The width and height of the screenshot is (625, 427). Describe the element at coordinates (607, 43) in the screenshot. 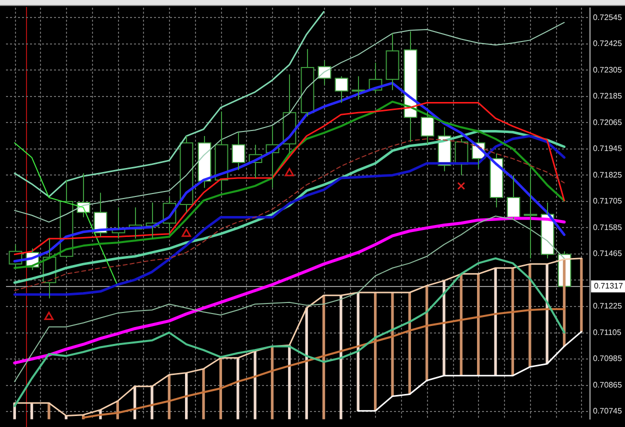

I see `y-tick-label: 0.72425` at that location.